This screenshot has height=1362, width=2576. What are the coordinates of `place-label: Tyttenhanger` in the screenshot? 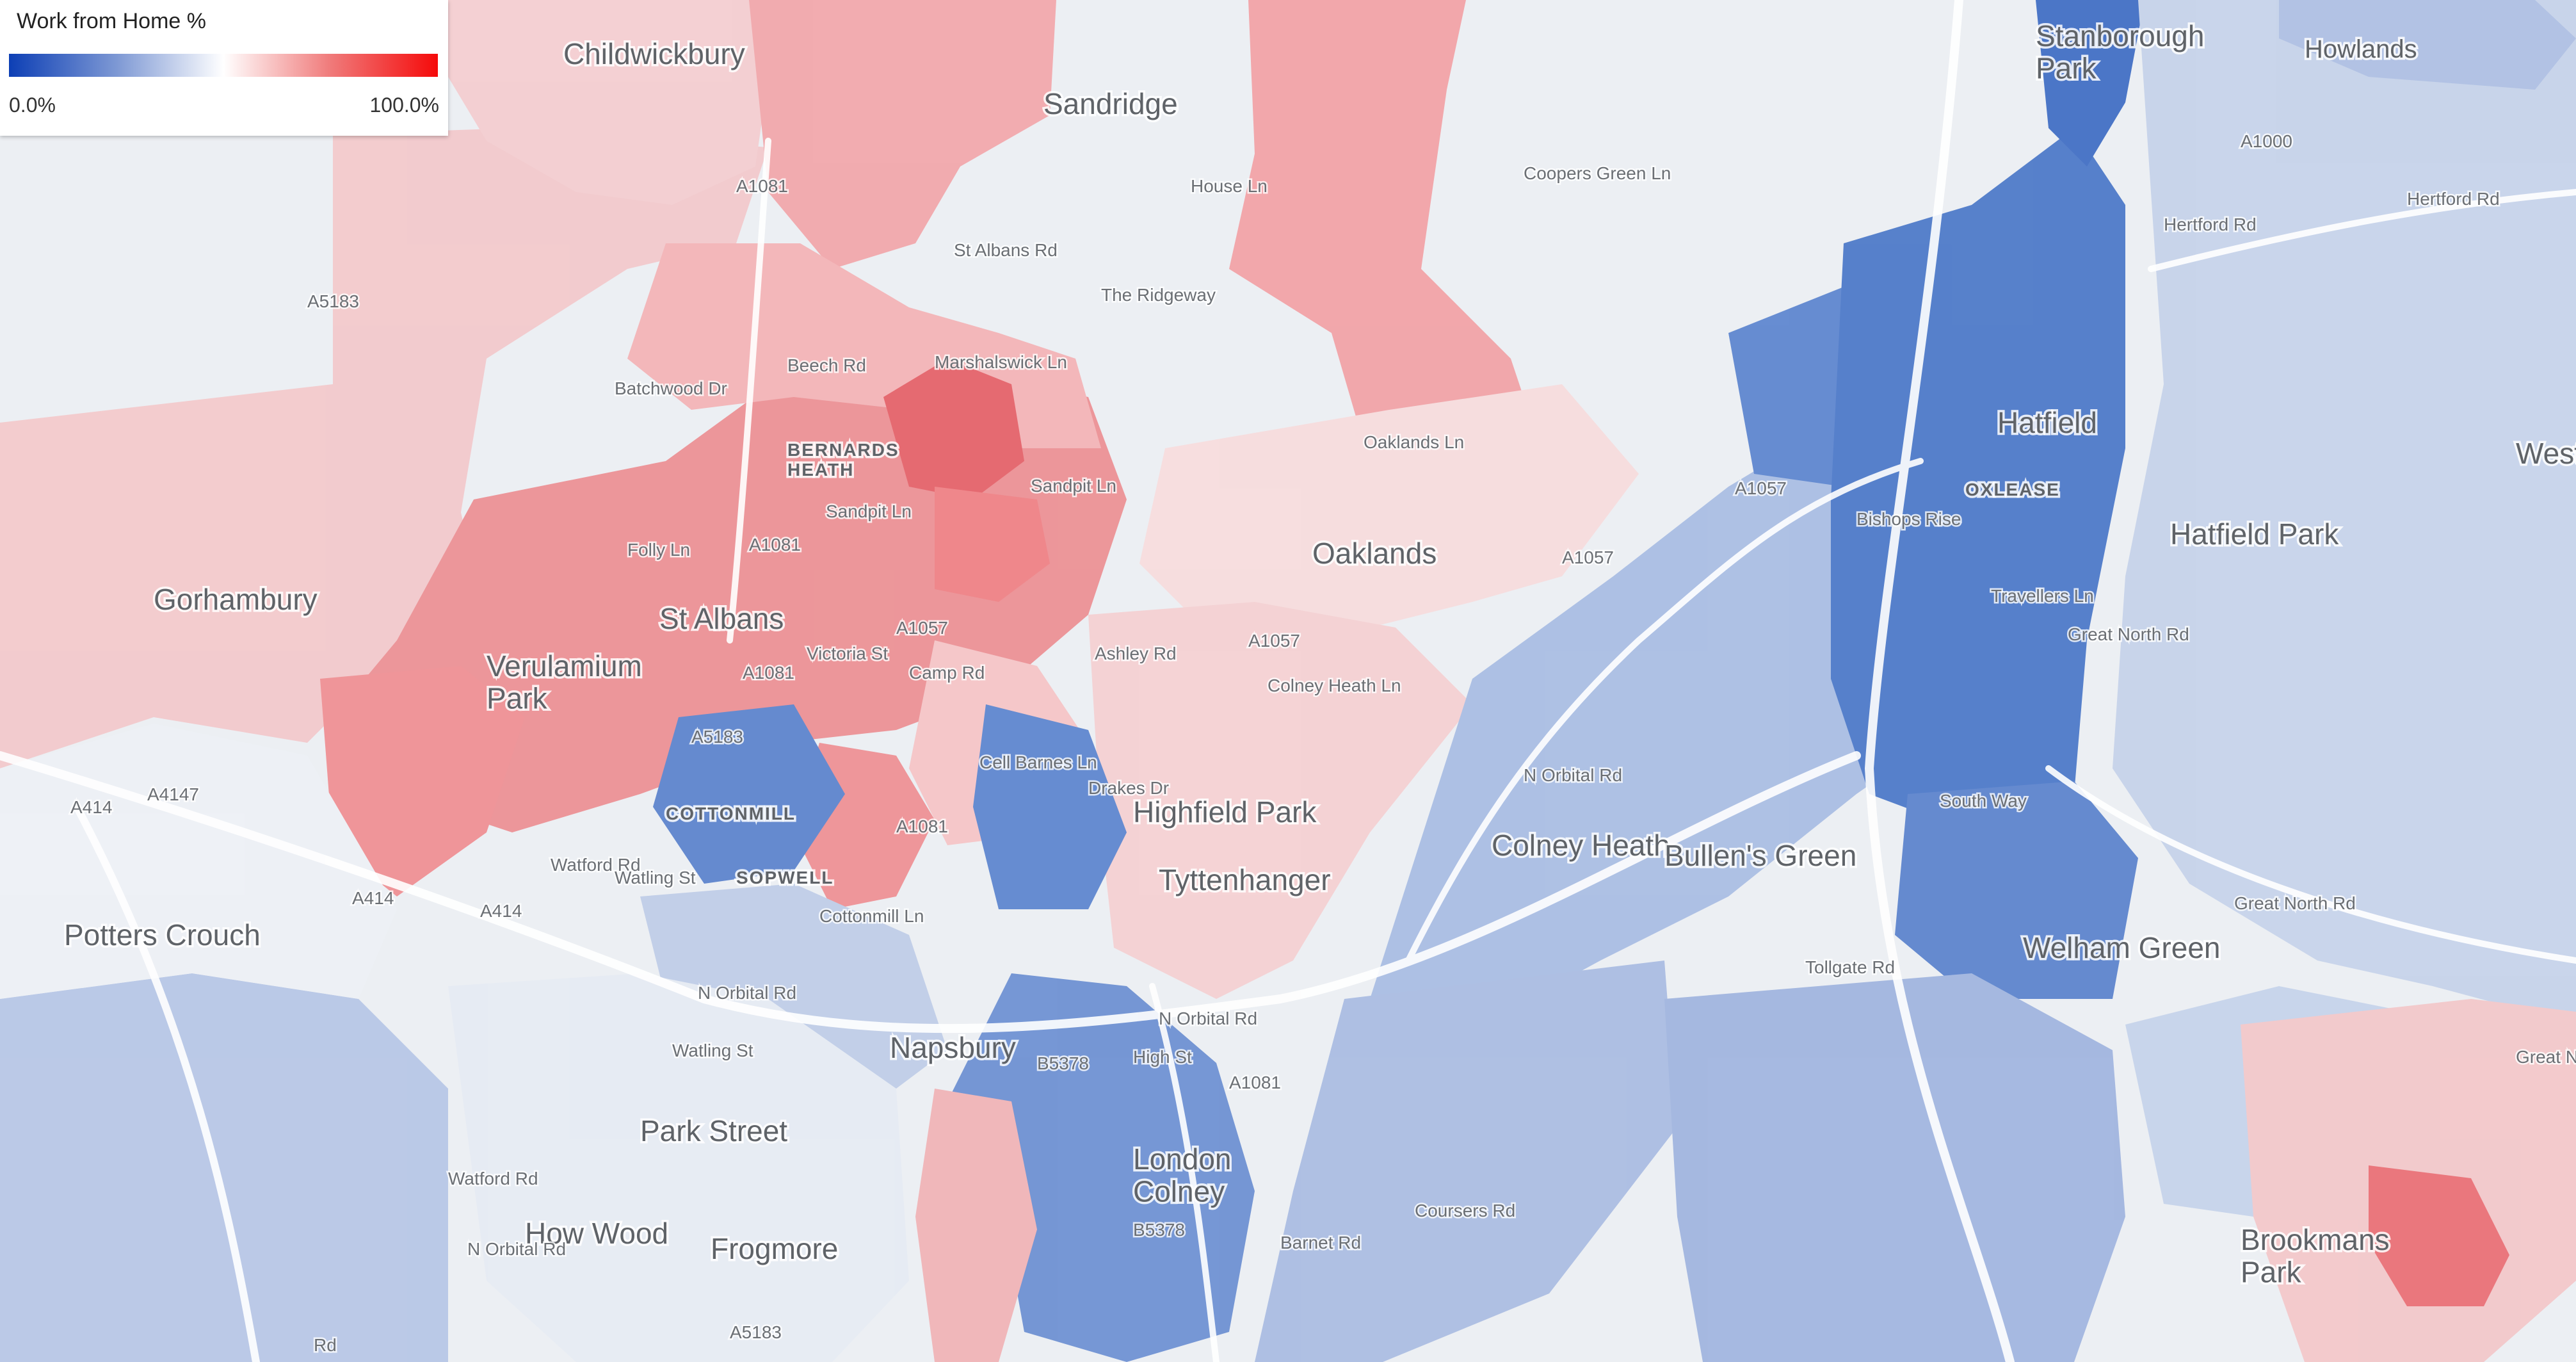 It's located at (1245, 880).